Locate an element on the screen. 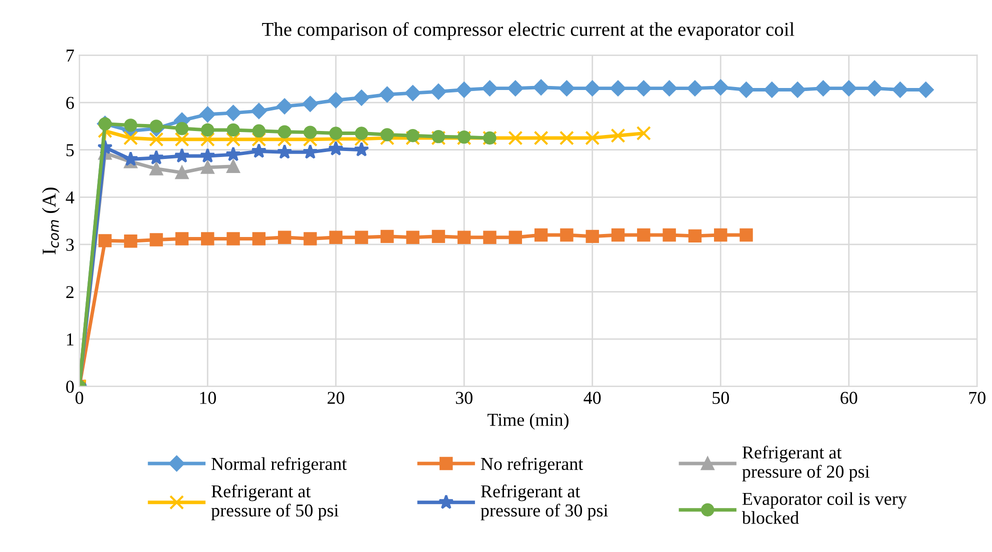 The height and width of the screenshot is (552, 992). y-tick-label: 7 is located at coordinates (70, 56).